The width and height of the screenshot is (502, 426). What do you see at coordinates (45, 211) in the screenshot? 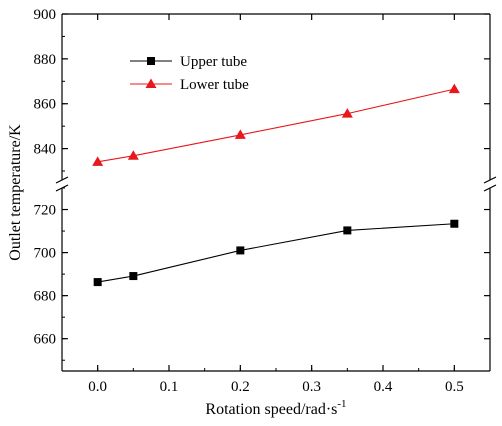
I see `y-tick-label: 720` at bounding box center [45, 211].